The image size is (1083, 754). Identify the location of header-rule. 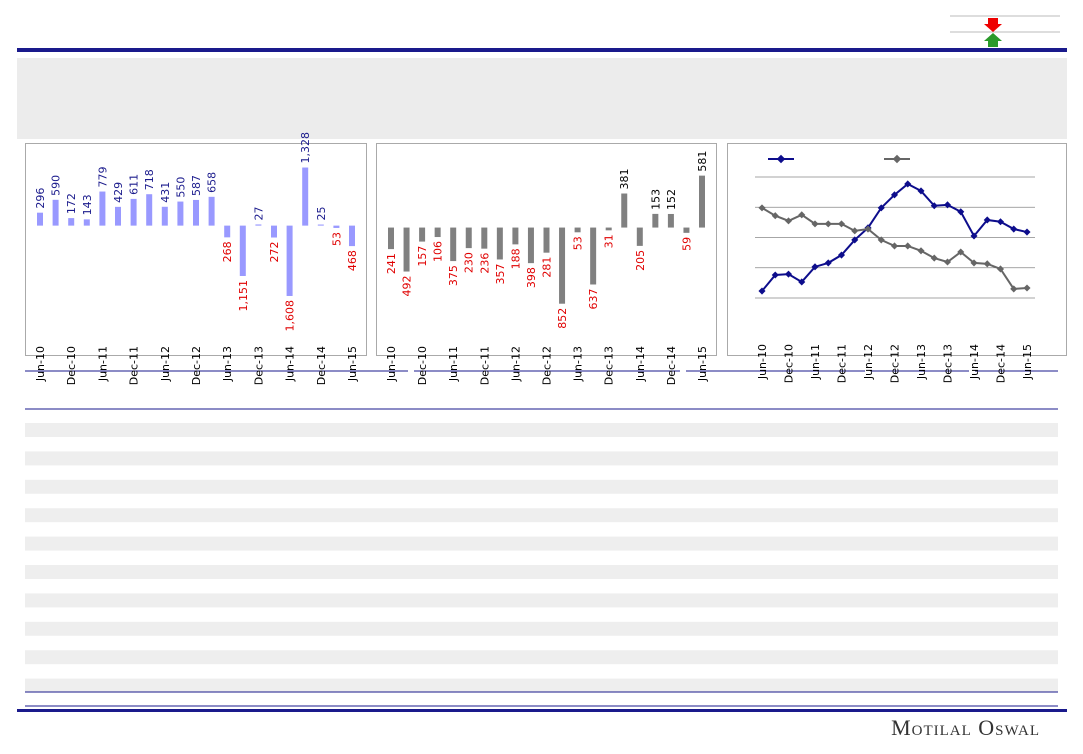
(542, 50).